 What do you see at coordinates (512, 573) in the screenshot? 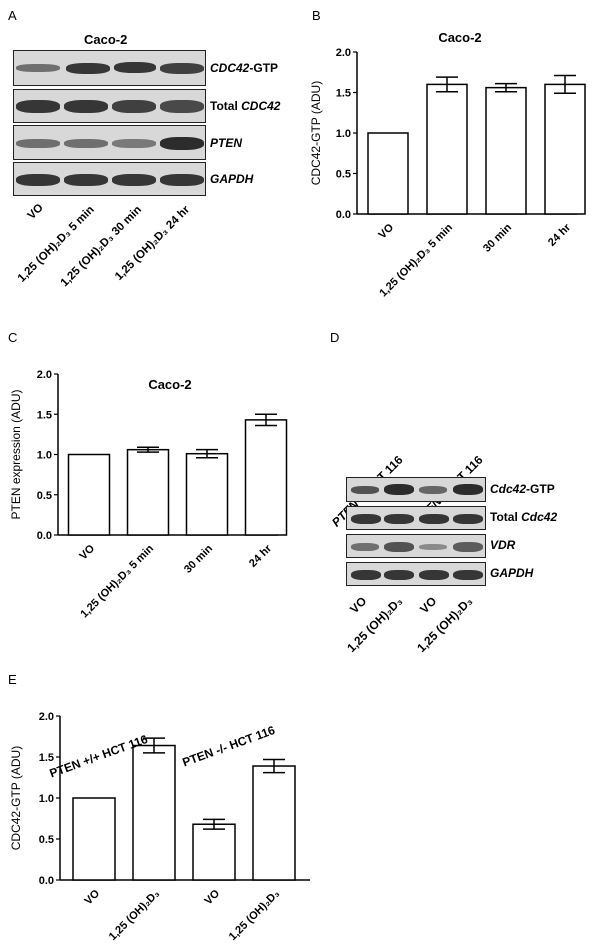
I see `label-d-gapdh: GAPDH` at bounding box center [512, 573].